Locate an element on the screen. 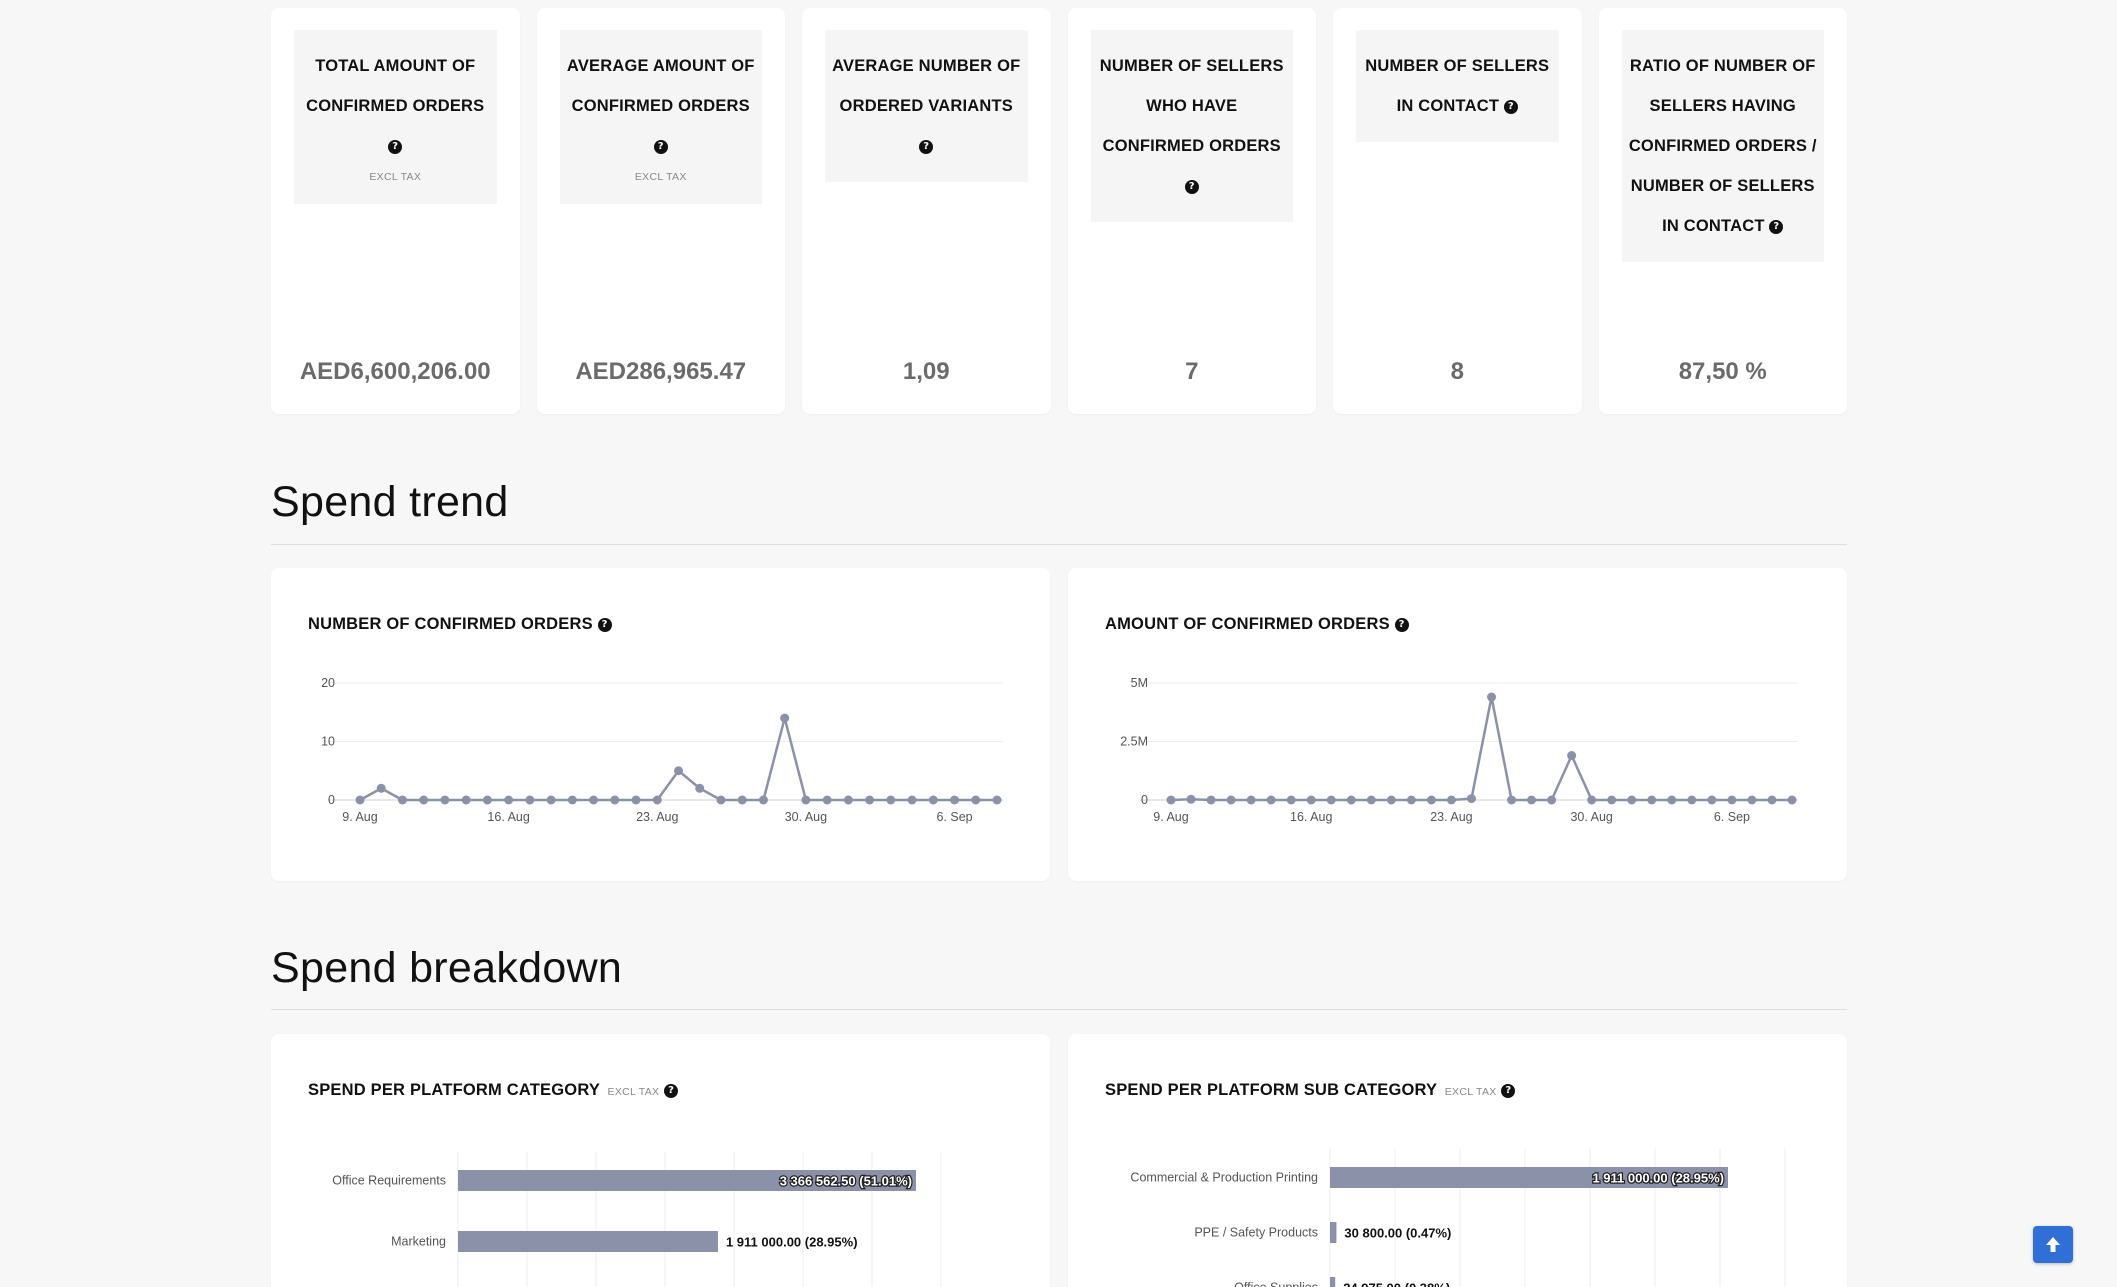 The width and height of the screenshot is (2117, 1287). chart-title-text: SPEND PER PLATFORM CATEGORY is located at coordinates (454, 1090).